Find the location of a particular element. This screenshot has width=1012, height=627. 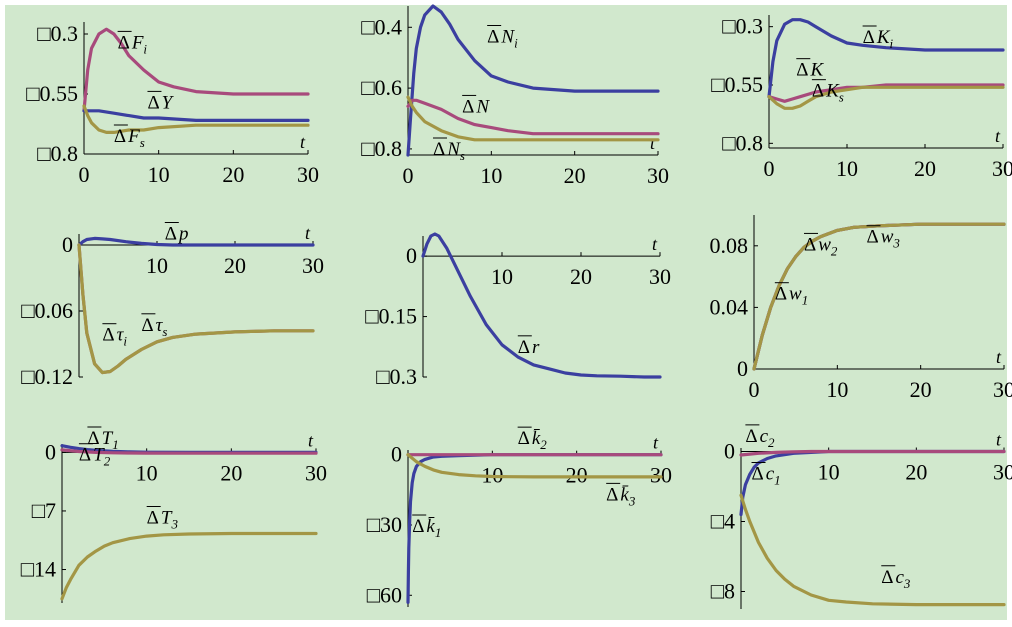

chart-panel-middle-right: 0 10 20 30 0 0.04 0.08 t Δ w1 Δ w2 Δ w3 is located at coordinates (861, 308).